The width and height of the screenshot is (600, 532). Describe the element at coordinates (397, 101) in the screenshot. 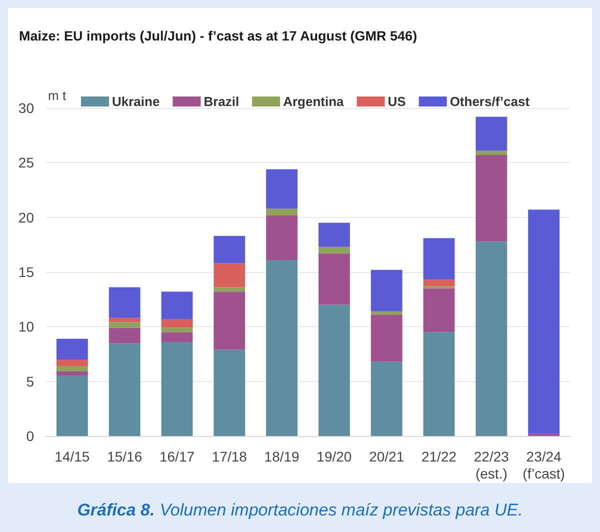

I see `legend-label: US` at that location.